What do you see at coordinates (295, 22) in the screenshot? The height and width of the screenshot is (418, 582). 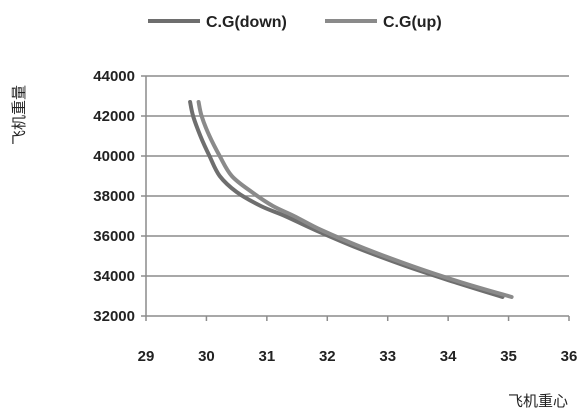 I see `legend: C.G(down) C.G(up)` at bounding box center [295, 22].